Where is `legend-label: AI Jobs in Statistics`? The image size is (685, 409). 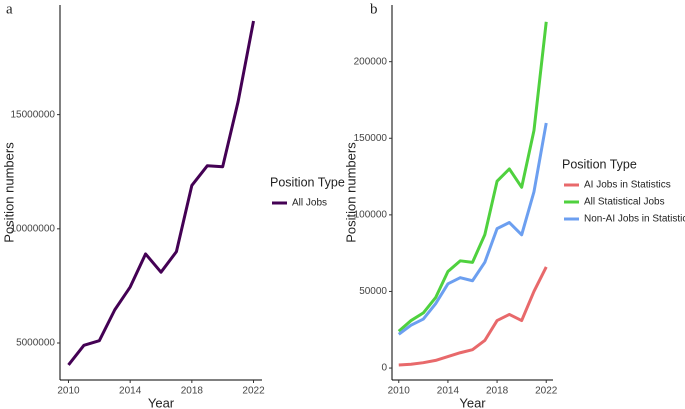
legend-label: AI Jobs in Statistics is located at coordinates (627, 185).